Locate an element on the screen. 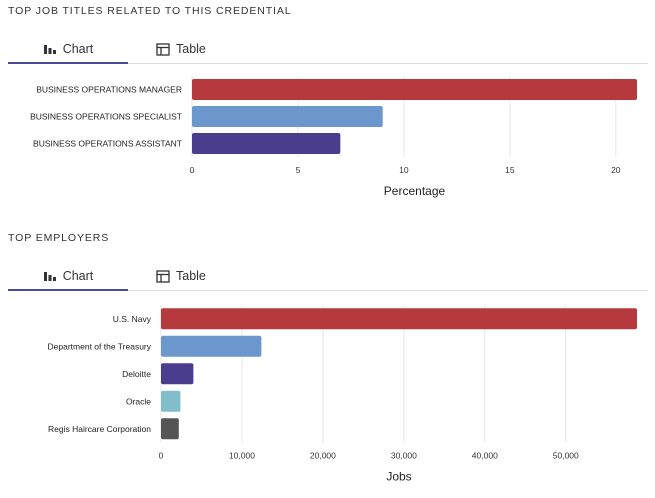  x-tick-label: 20 is located at coordinates (616, 170).